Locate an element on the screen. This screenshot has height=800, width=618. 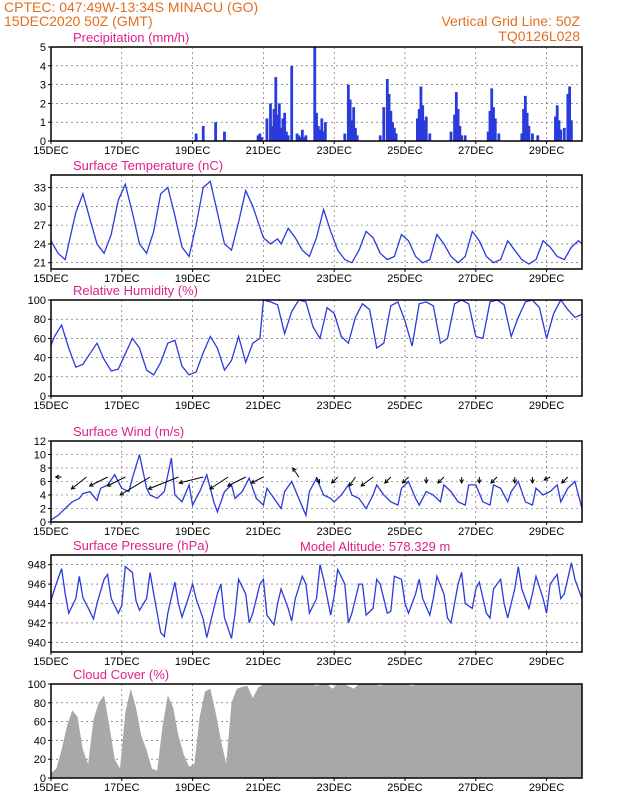
y-tick-label: 2 is located at coordinates (43, 510).